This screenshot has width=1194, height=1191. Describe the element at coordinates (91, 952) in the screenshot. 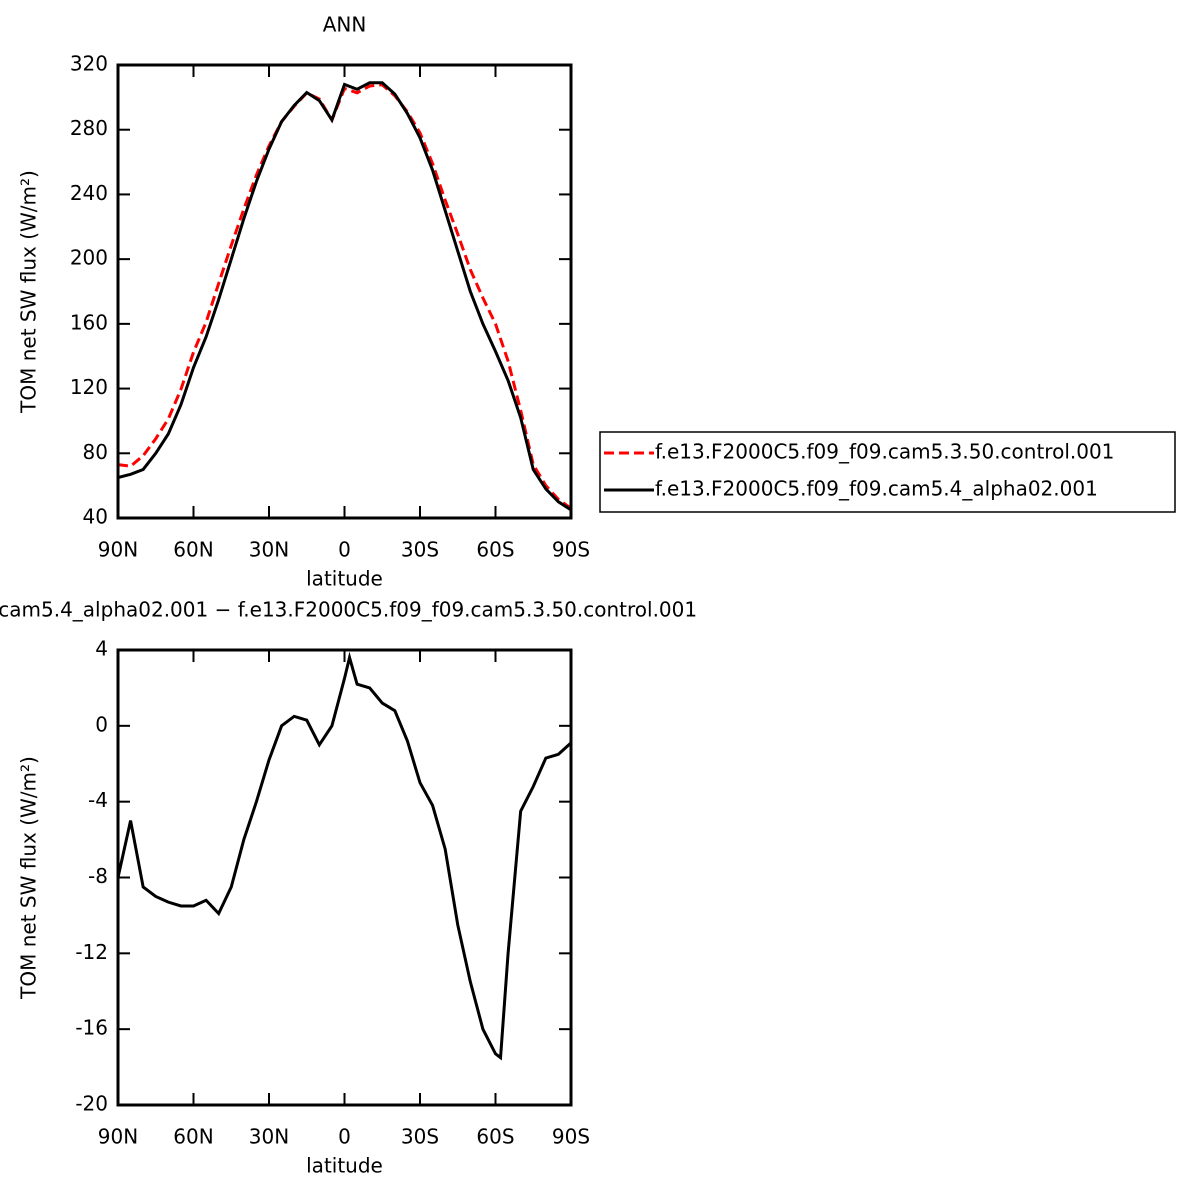

I see `y-tick-label: -12` at that location.